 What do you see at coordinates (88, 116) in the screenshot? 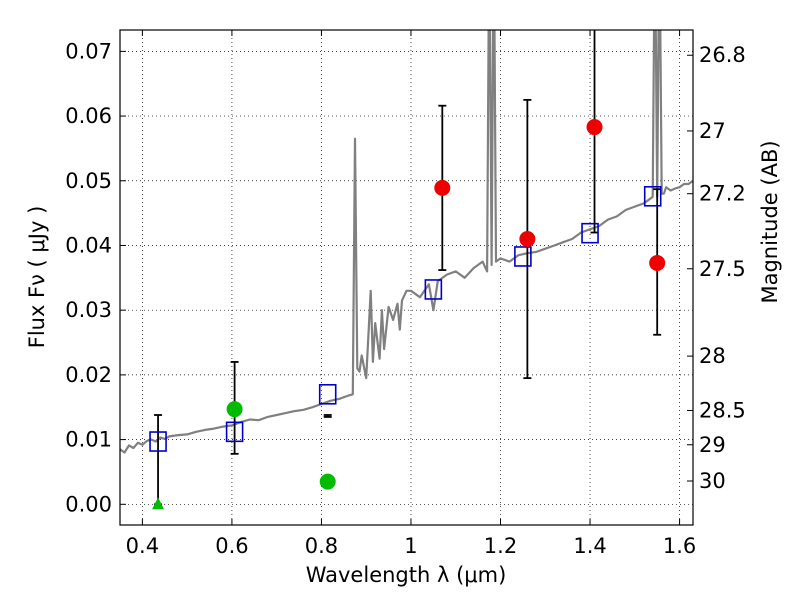
I see `y-tick-label: 0.06` at bounding box center [88, 116].